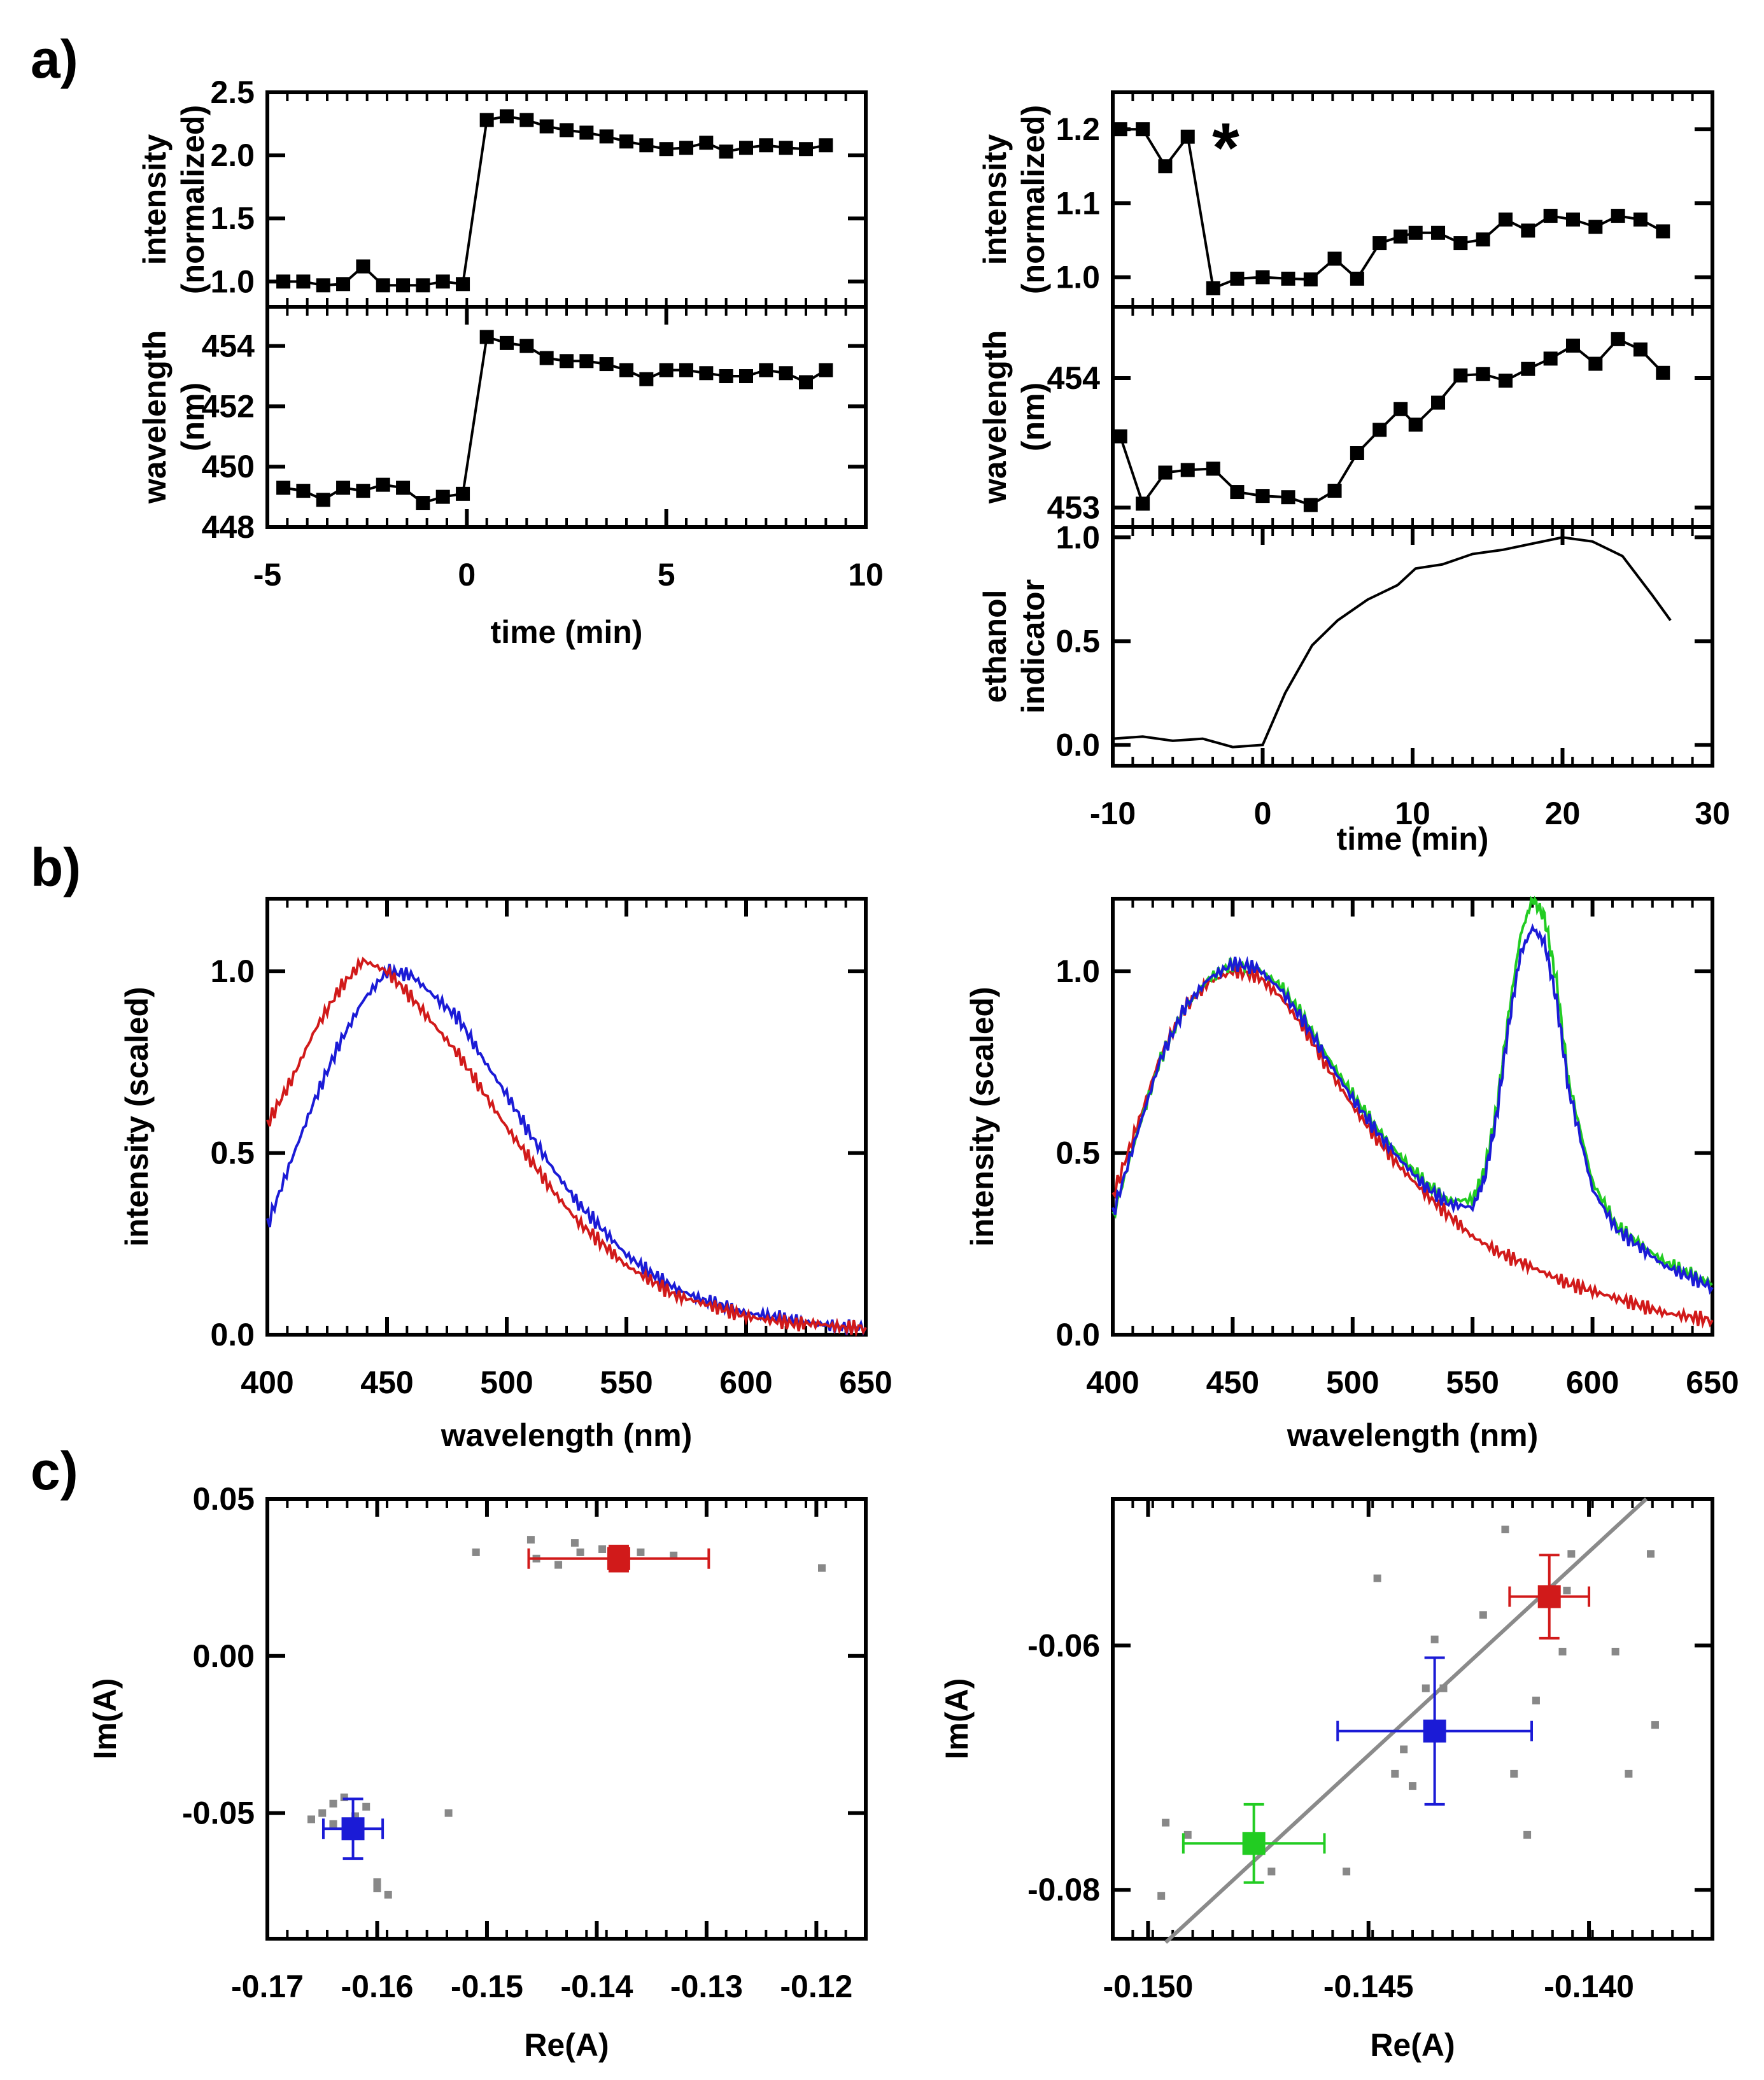 The width and height of the screenshot is (1764, 2080). I want to click on a-left-bottom-ytick-label: 448, so click(229, 527).